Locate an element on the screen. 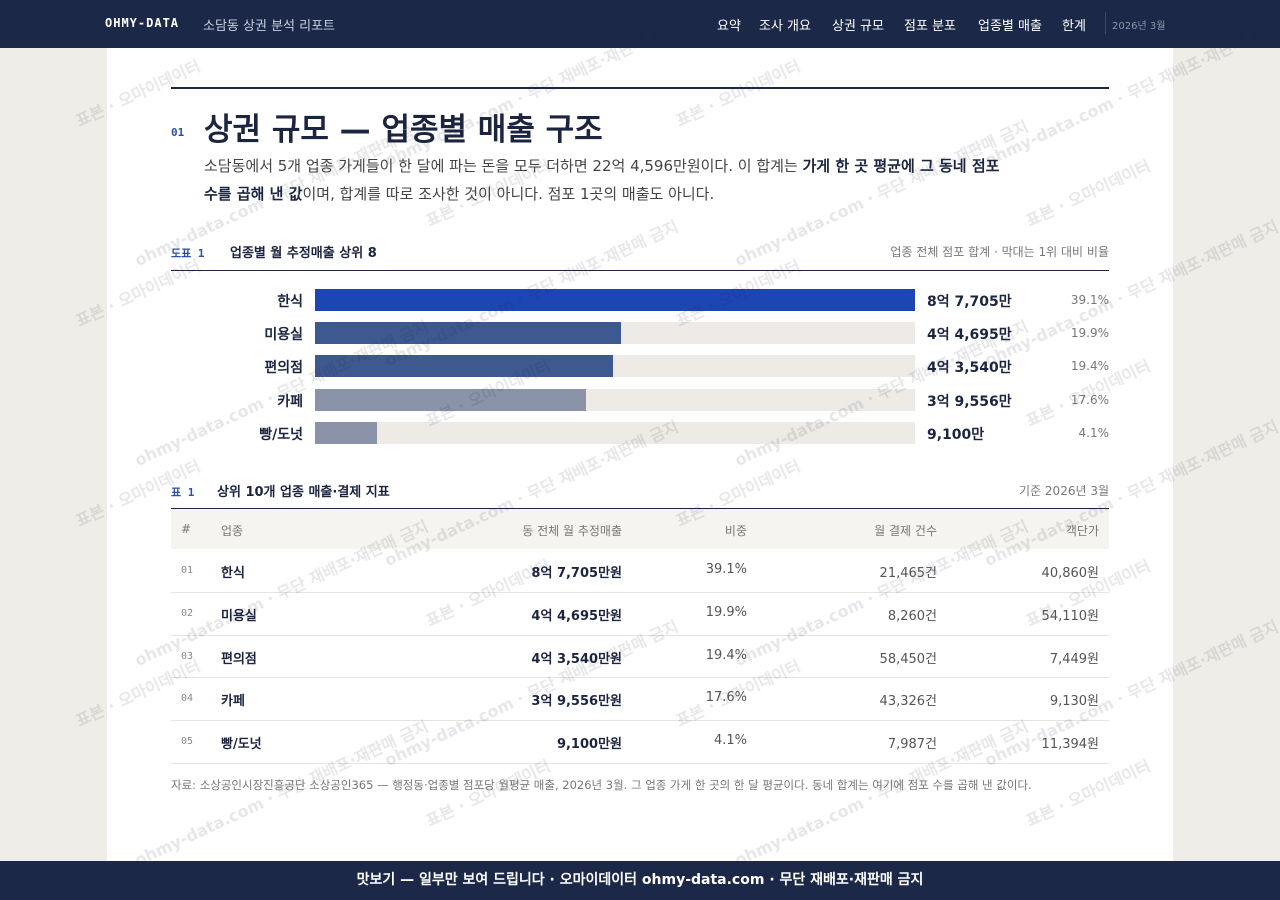 This screenshot has width=1280, height=900. chart-rule is located at coordinates (640, 270).